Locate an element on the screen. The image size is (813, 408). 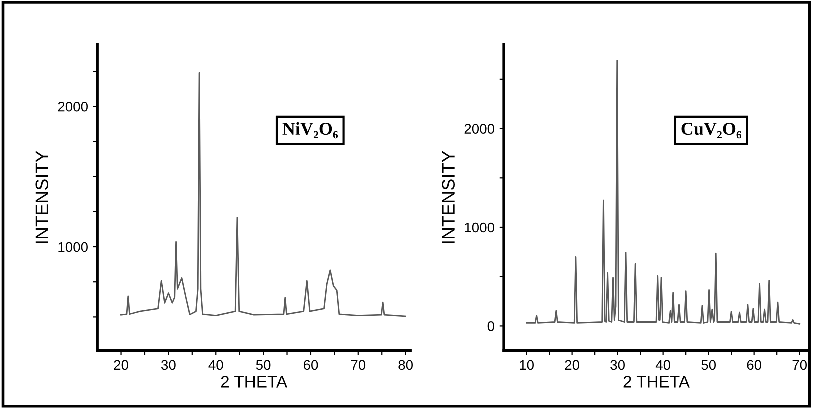
annotation: NiV₂O₆ is located at coordinates (310, 130).